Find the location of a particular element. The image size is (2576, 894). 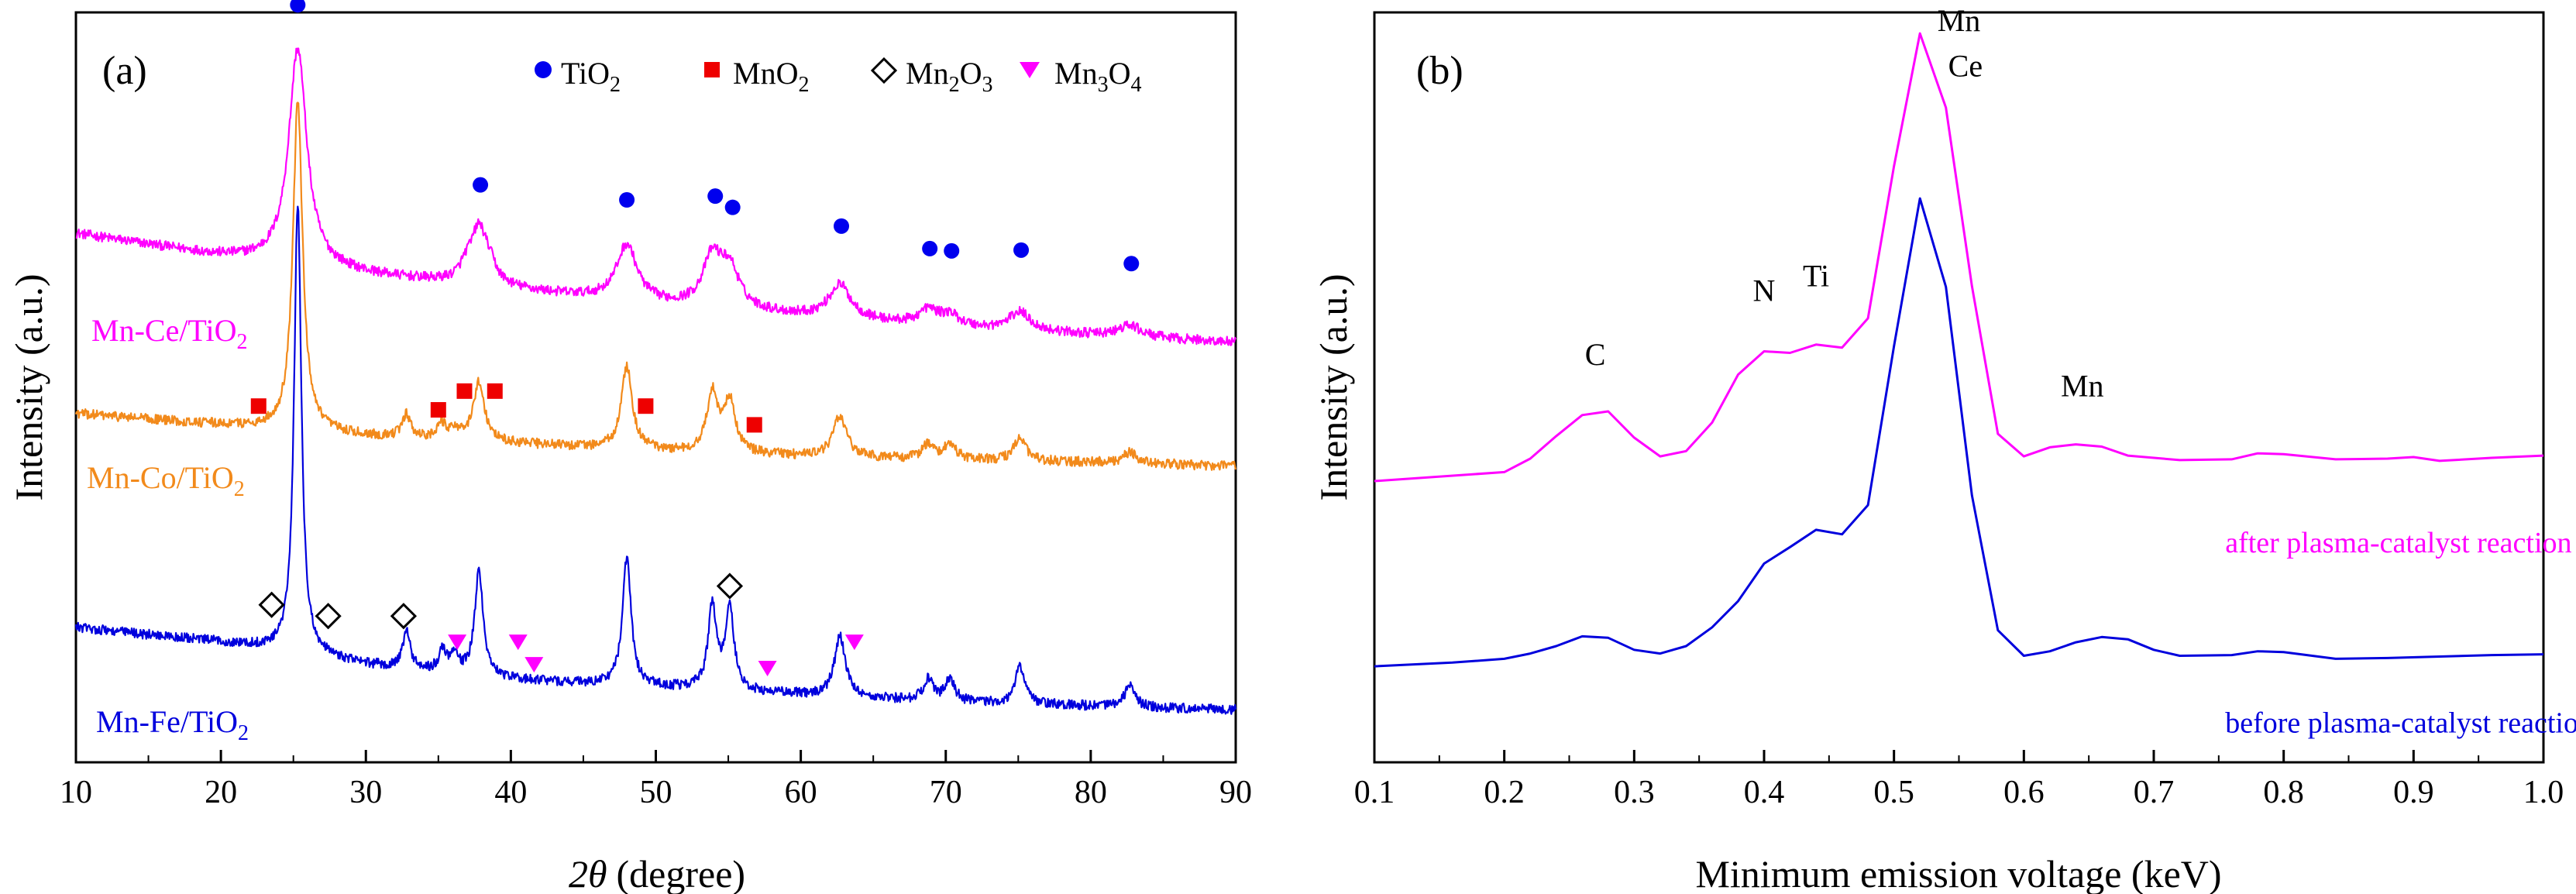

x-tick-label: 0.7 is located at coordinates (2154, 792).